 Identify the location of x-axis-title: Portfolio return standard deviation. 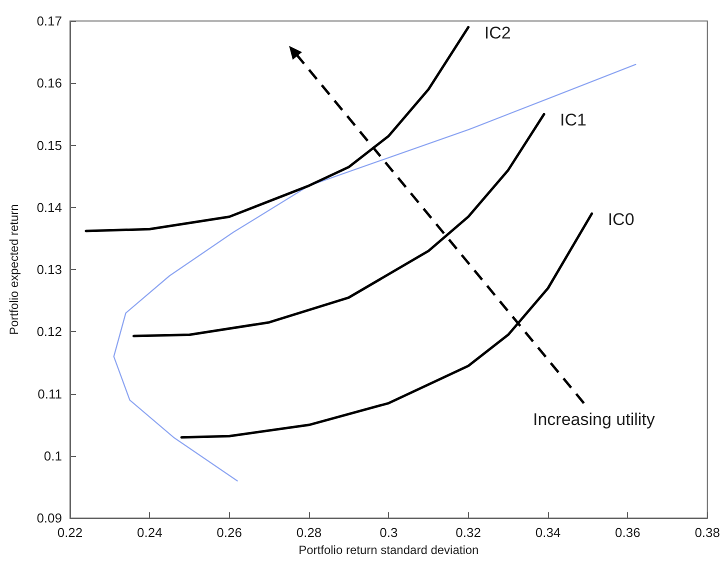
(388, 550).